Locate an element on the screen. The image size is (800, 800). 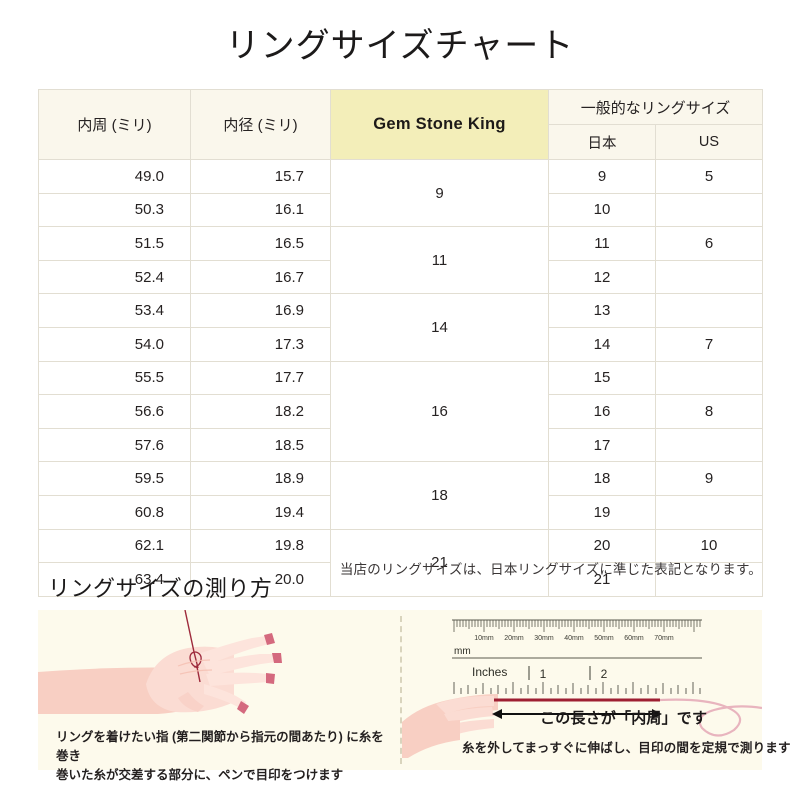
header-us: US is located at coordinates (709, 142).